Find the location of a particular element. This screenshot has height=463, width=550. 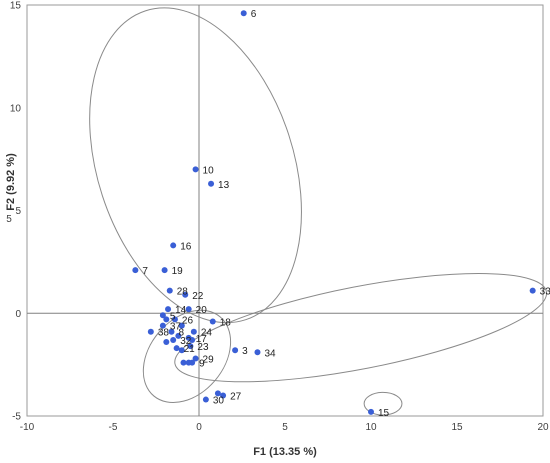

point-label-7: 7 is located at coordinates (145, 271).